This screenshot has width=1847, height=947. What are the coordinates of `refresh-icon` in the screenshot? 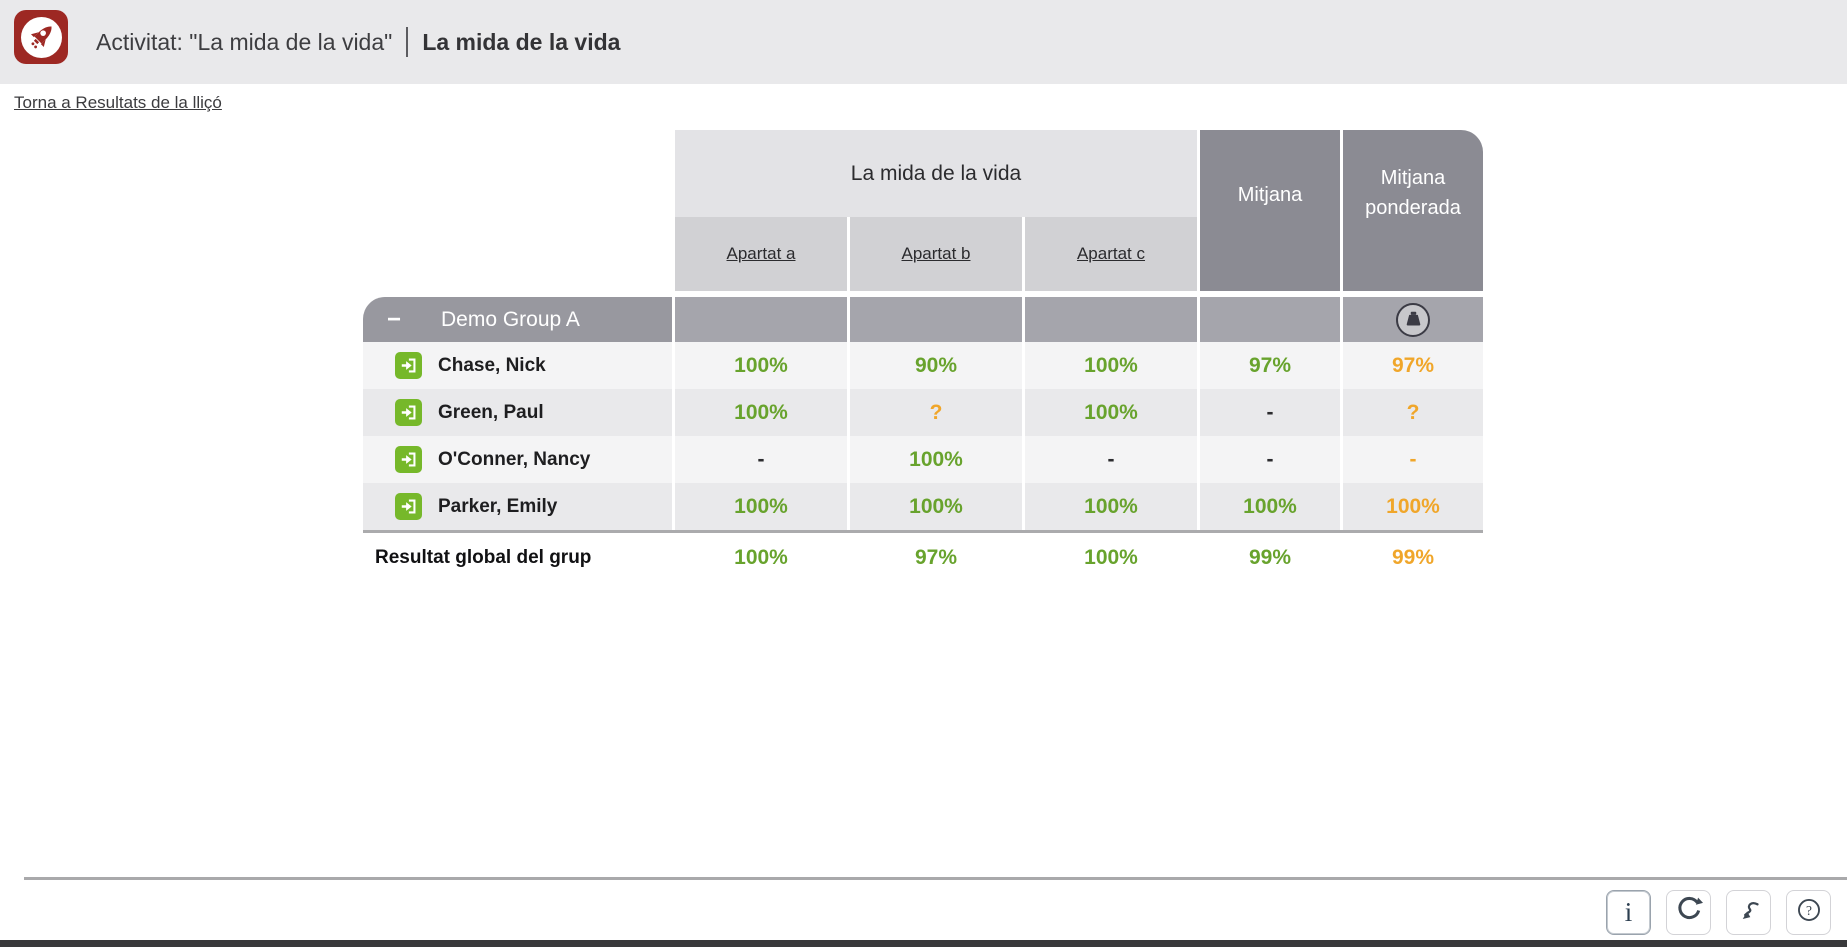 It's located at (1689, 912).